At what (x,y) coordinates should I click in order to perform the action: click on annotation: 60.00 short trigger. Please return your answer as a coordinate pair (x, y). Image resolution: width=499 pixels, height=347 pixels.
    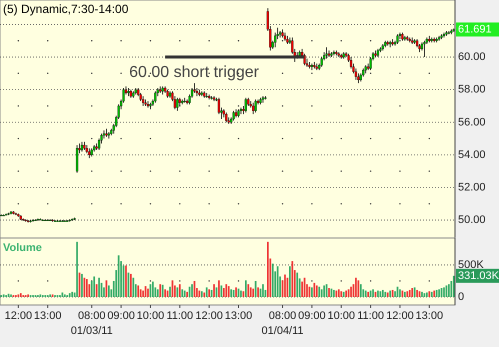
    Looking at the image, I should click on (194, 73).